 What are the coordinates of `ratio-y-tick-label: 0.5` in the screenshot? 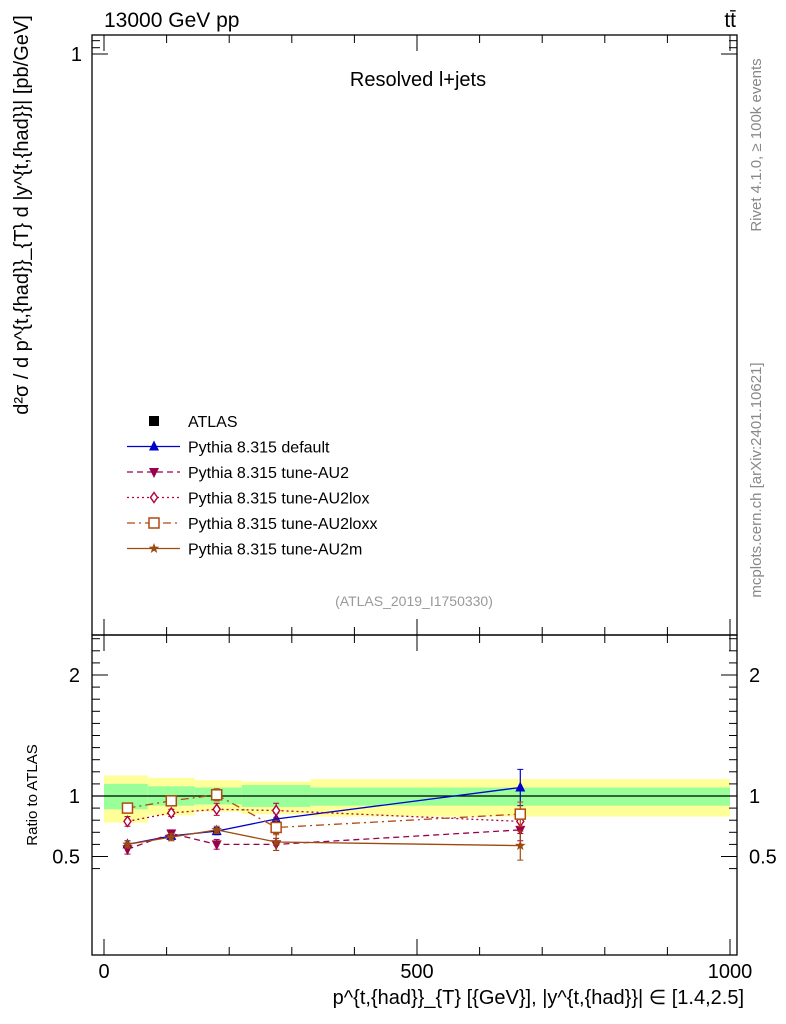 It's located at (66, 858).